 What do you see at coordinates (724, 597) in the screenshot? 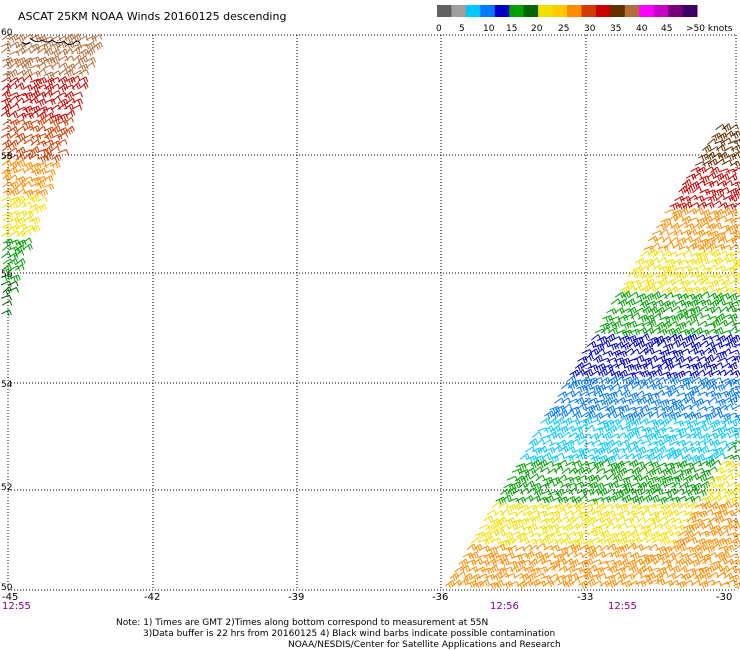
I see `lon-label-m30: -30` at bounding box center [724, 597].